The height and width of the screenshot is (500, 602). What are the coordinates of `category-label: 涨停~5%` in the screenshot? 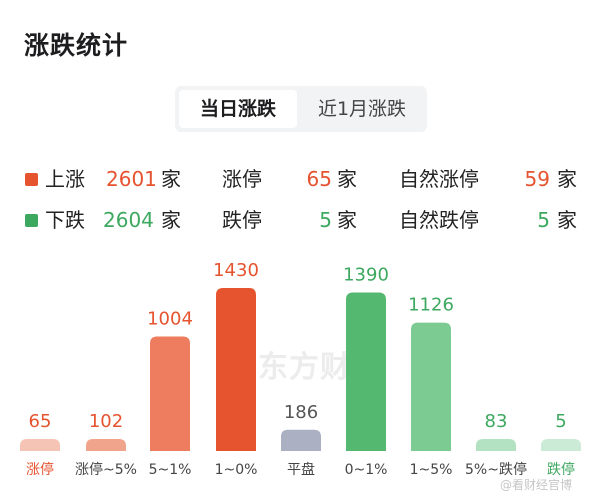 It's located at (106, 469).